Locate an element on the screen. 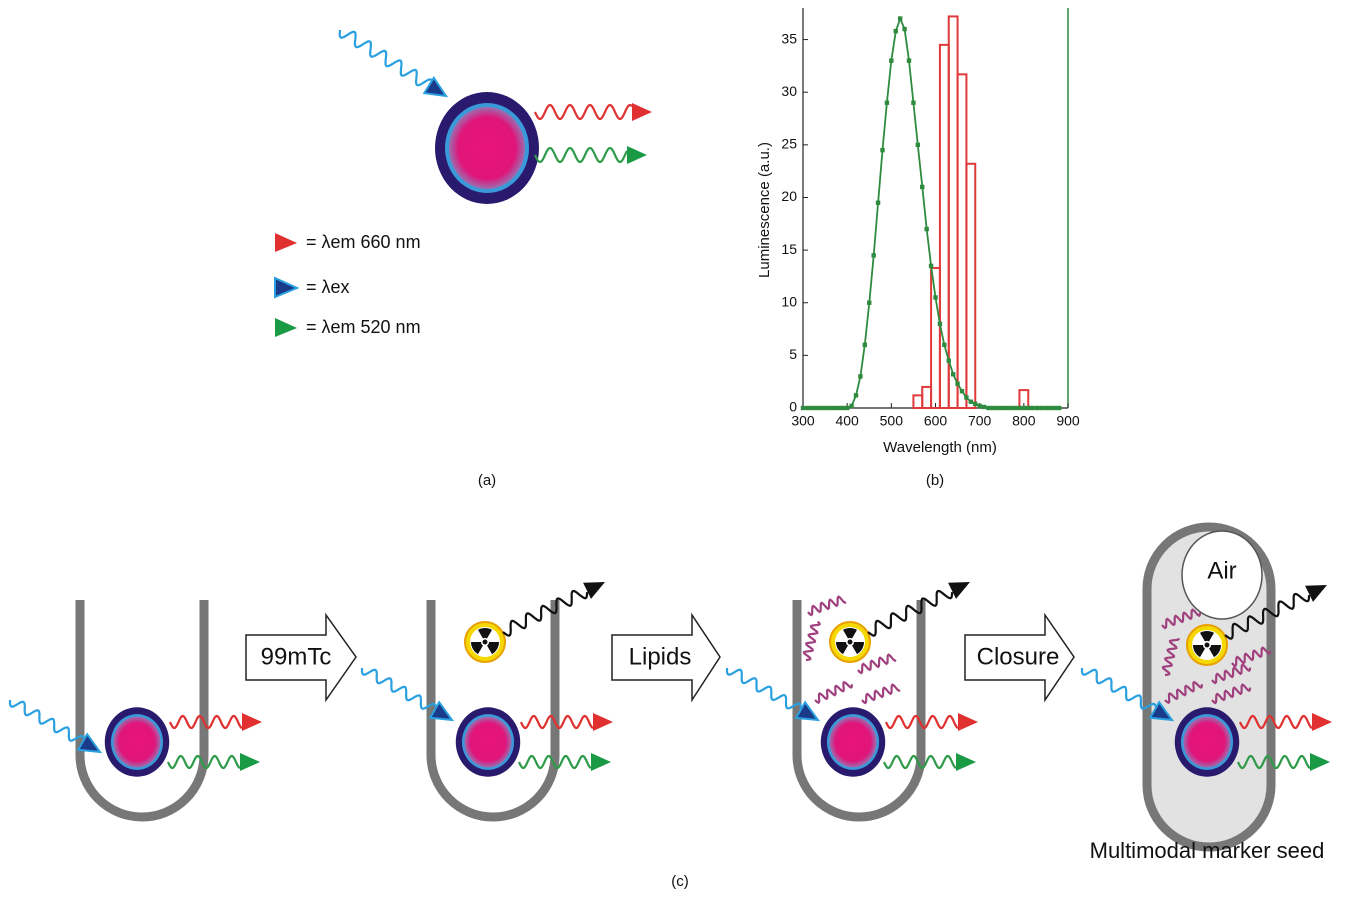 This screenshot has width=1356, height=898. x-tick-label: 800 is located at coordinates (1024, 421).